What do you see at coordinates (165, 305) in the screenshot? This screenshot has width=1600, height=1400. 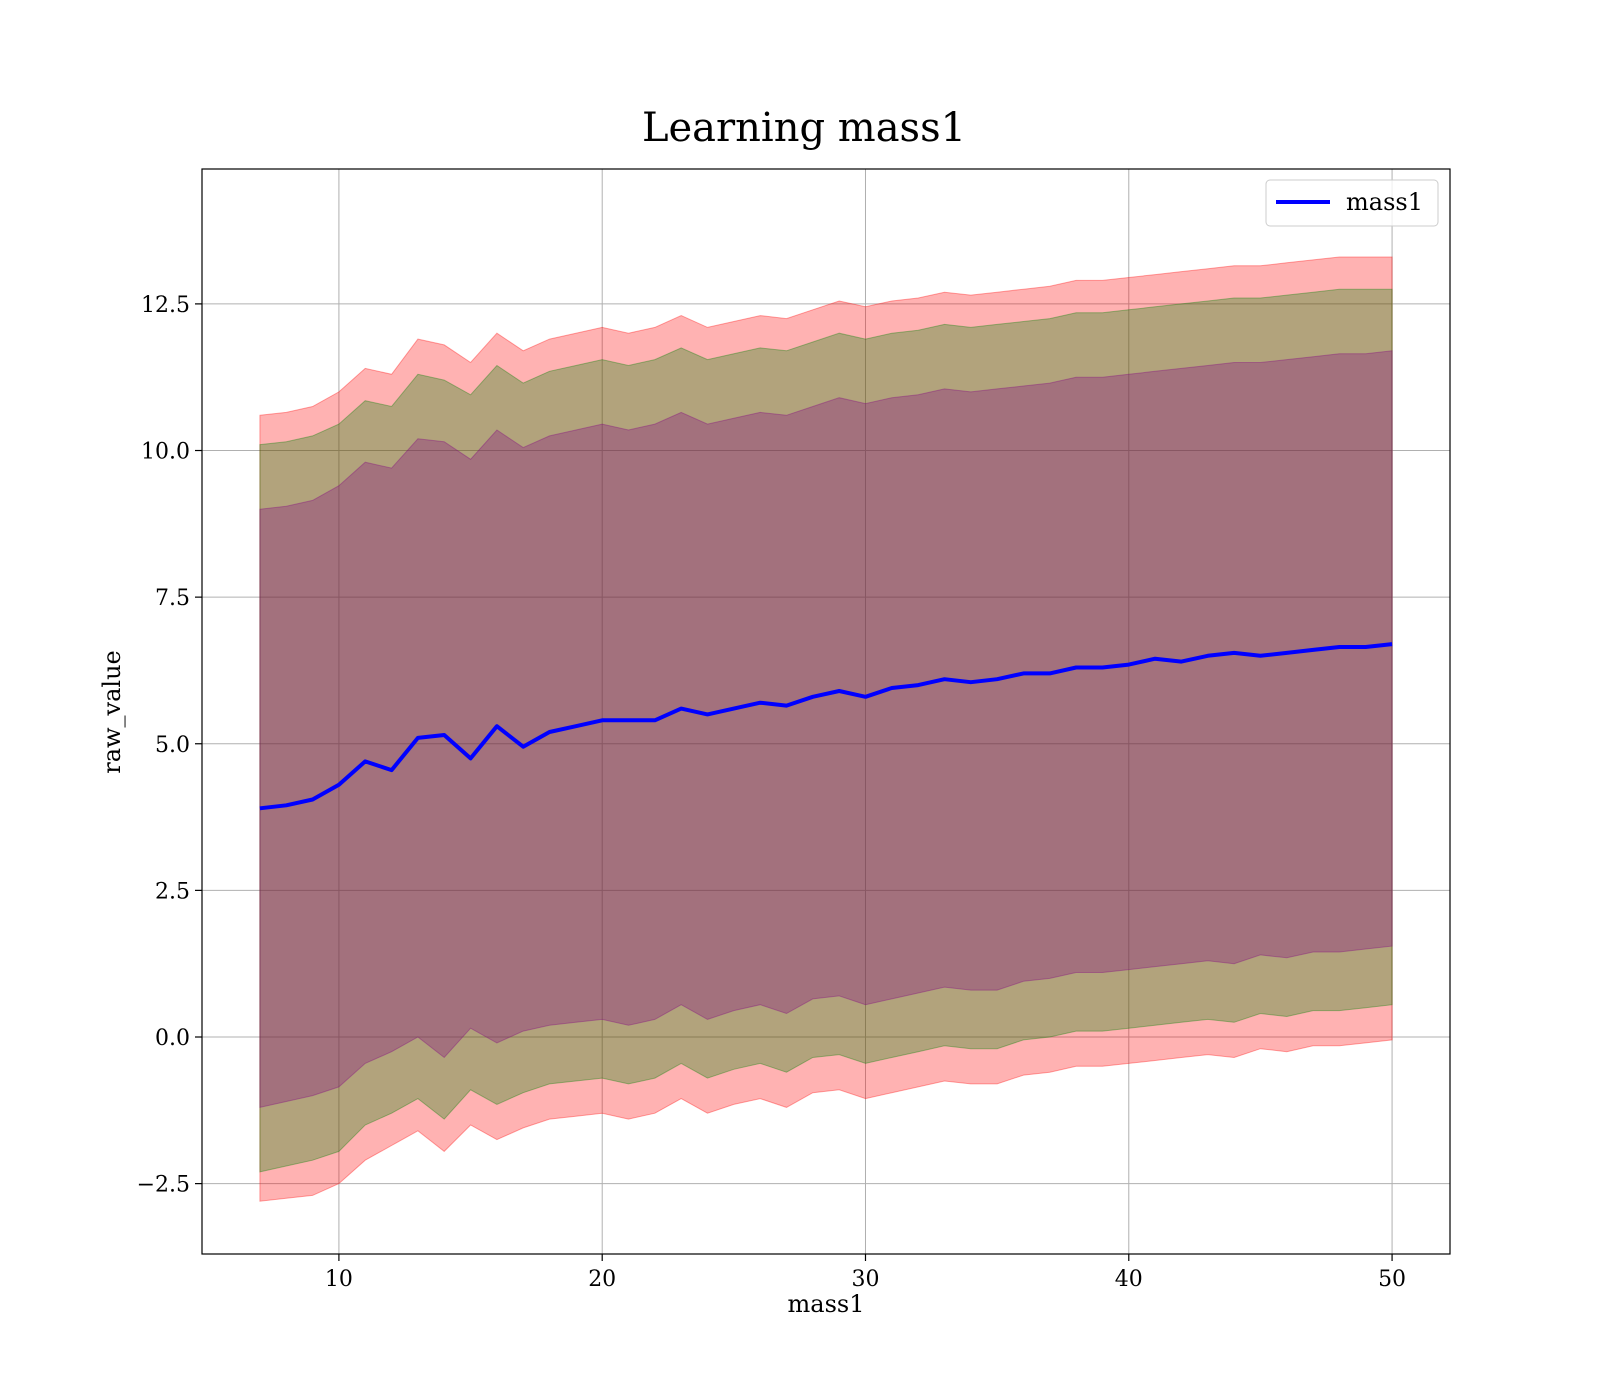 I see `y-tick-label: 12.5` at bounding box center [165, 305].